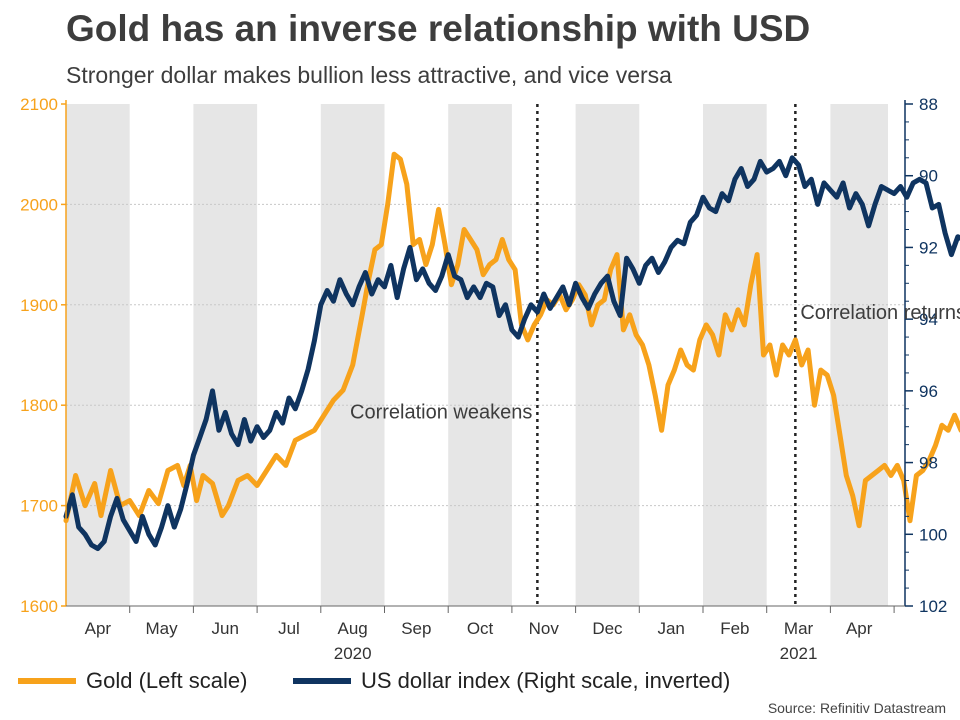 The width and height of the screenshot is (960, 720). Describe the element at coordinates (39, 606) in the screenshot. I see `left-axis-tick-label: 1600` at that location.